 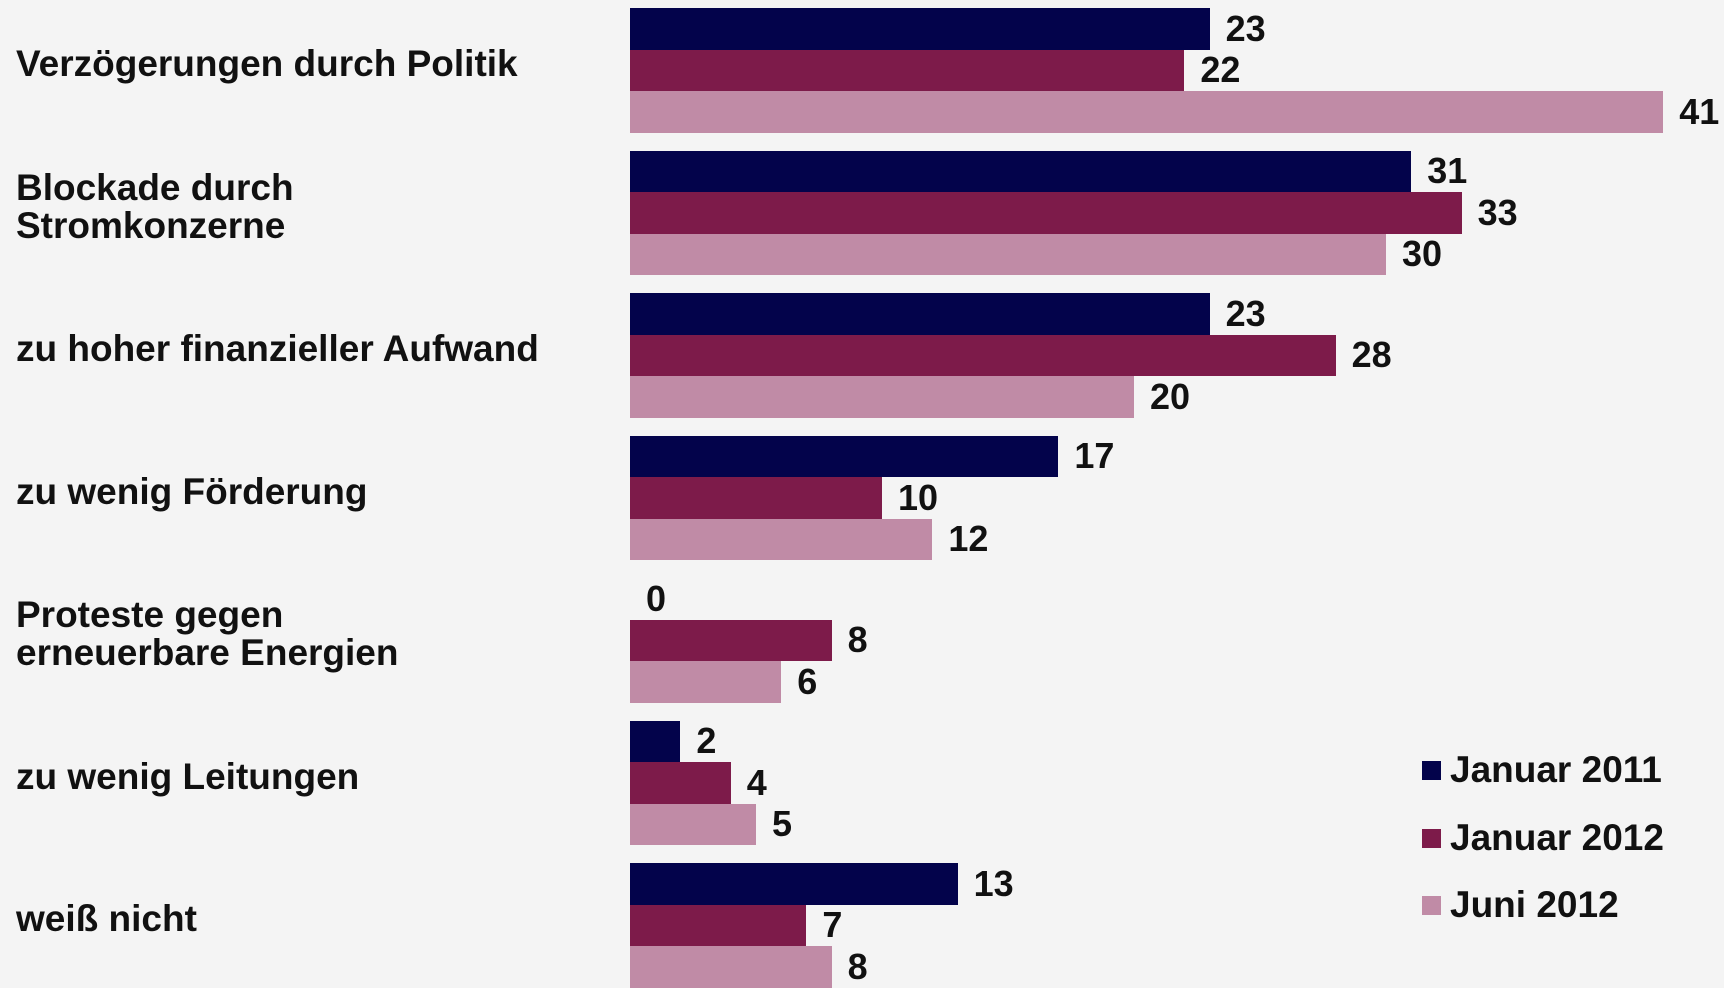 What do you see at coordinates (192, 491) in the screenshot?
I see `category-label: zu wenig Förderung` at bounding box center [192, 491].